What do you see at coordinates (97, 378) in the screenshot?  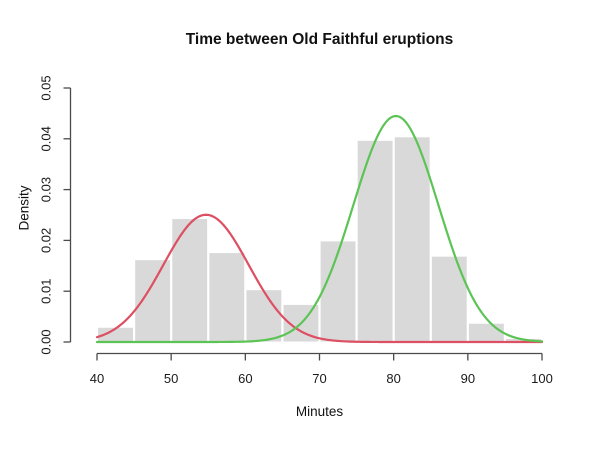 I see `x-tick-label: 40` at bounding box center [97, 378].